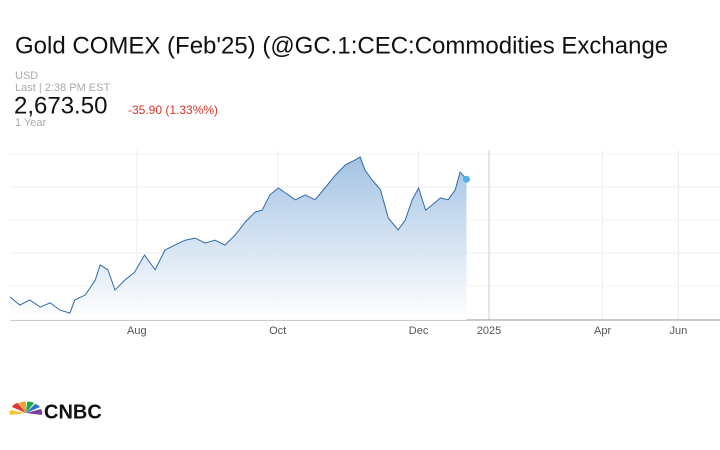 This screenshot has width=720, height=450. Describe the element at coordinates (173, 110) in the screenshot. I see `change: -35.90 (1.33%%)` at that location.